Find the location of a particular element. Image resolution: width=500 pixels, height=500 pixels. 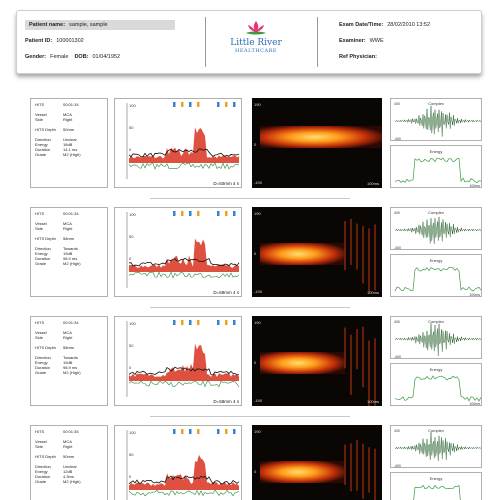

mean-velocity-trace is located at coordinates (184, 262).